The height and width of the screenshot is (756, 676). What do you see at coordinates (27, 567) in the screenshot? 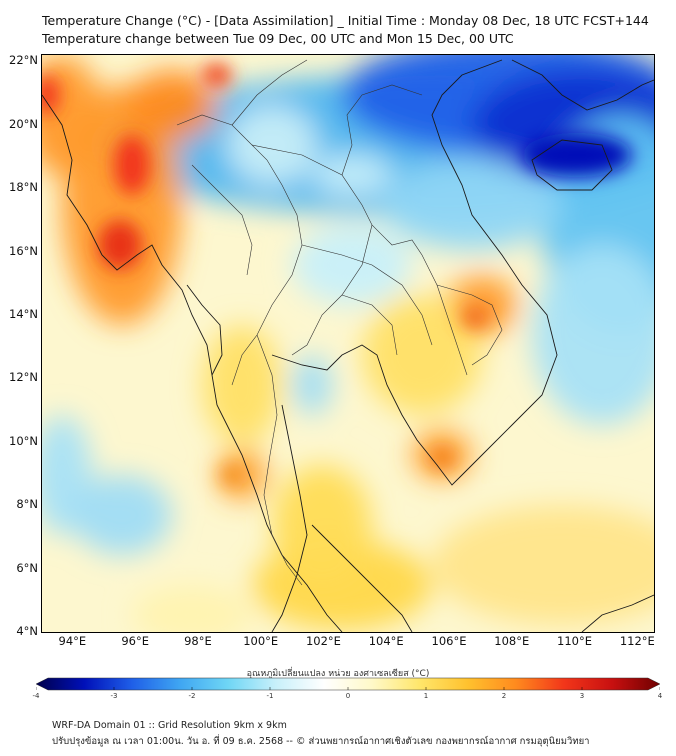
I see `lat-tick-label: 6°N` at bounding box center [27, 567].